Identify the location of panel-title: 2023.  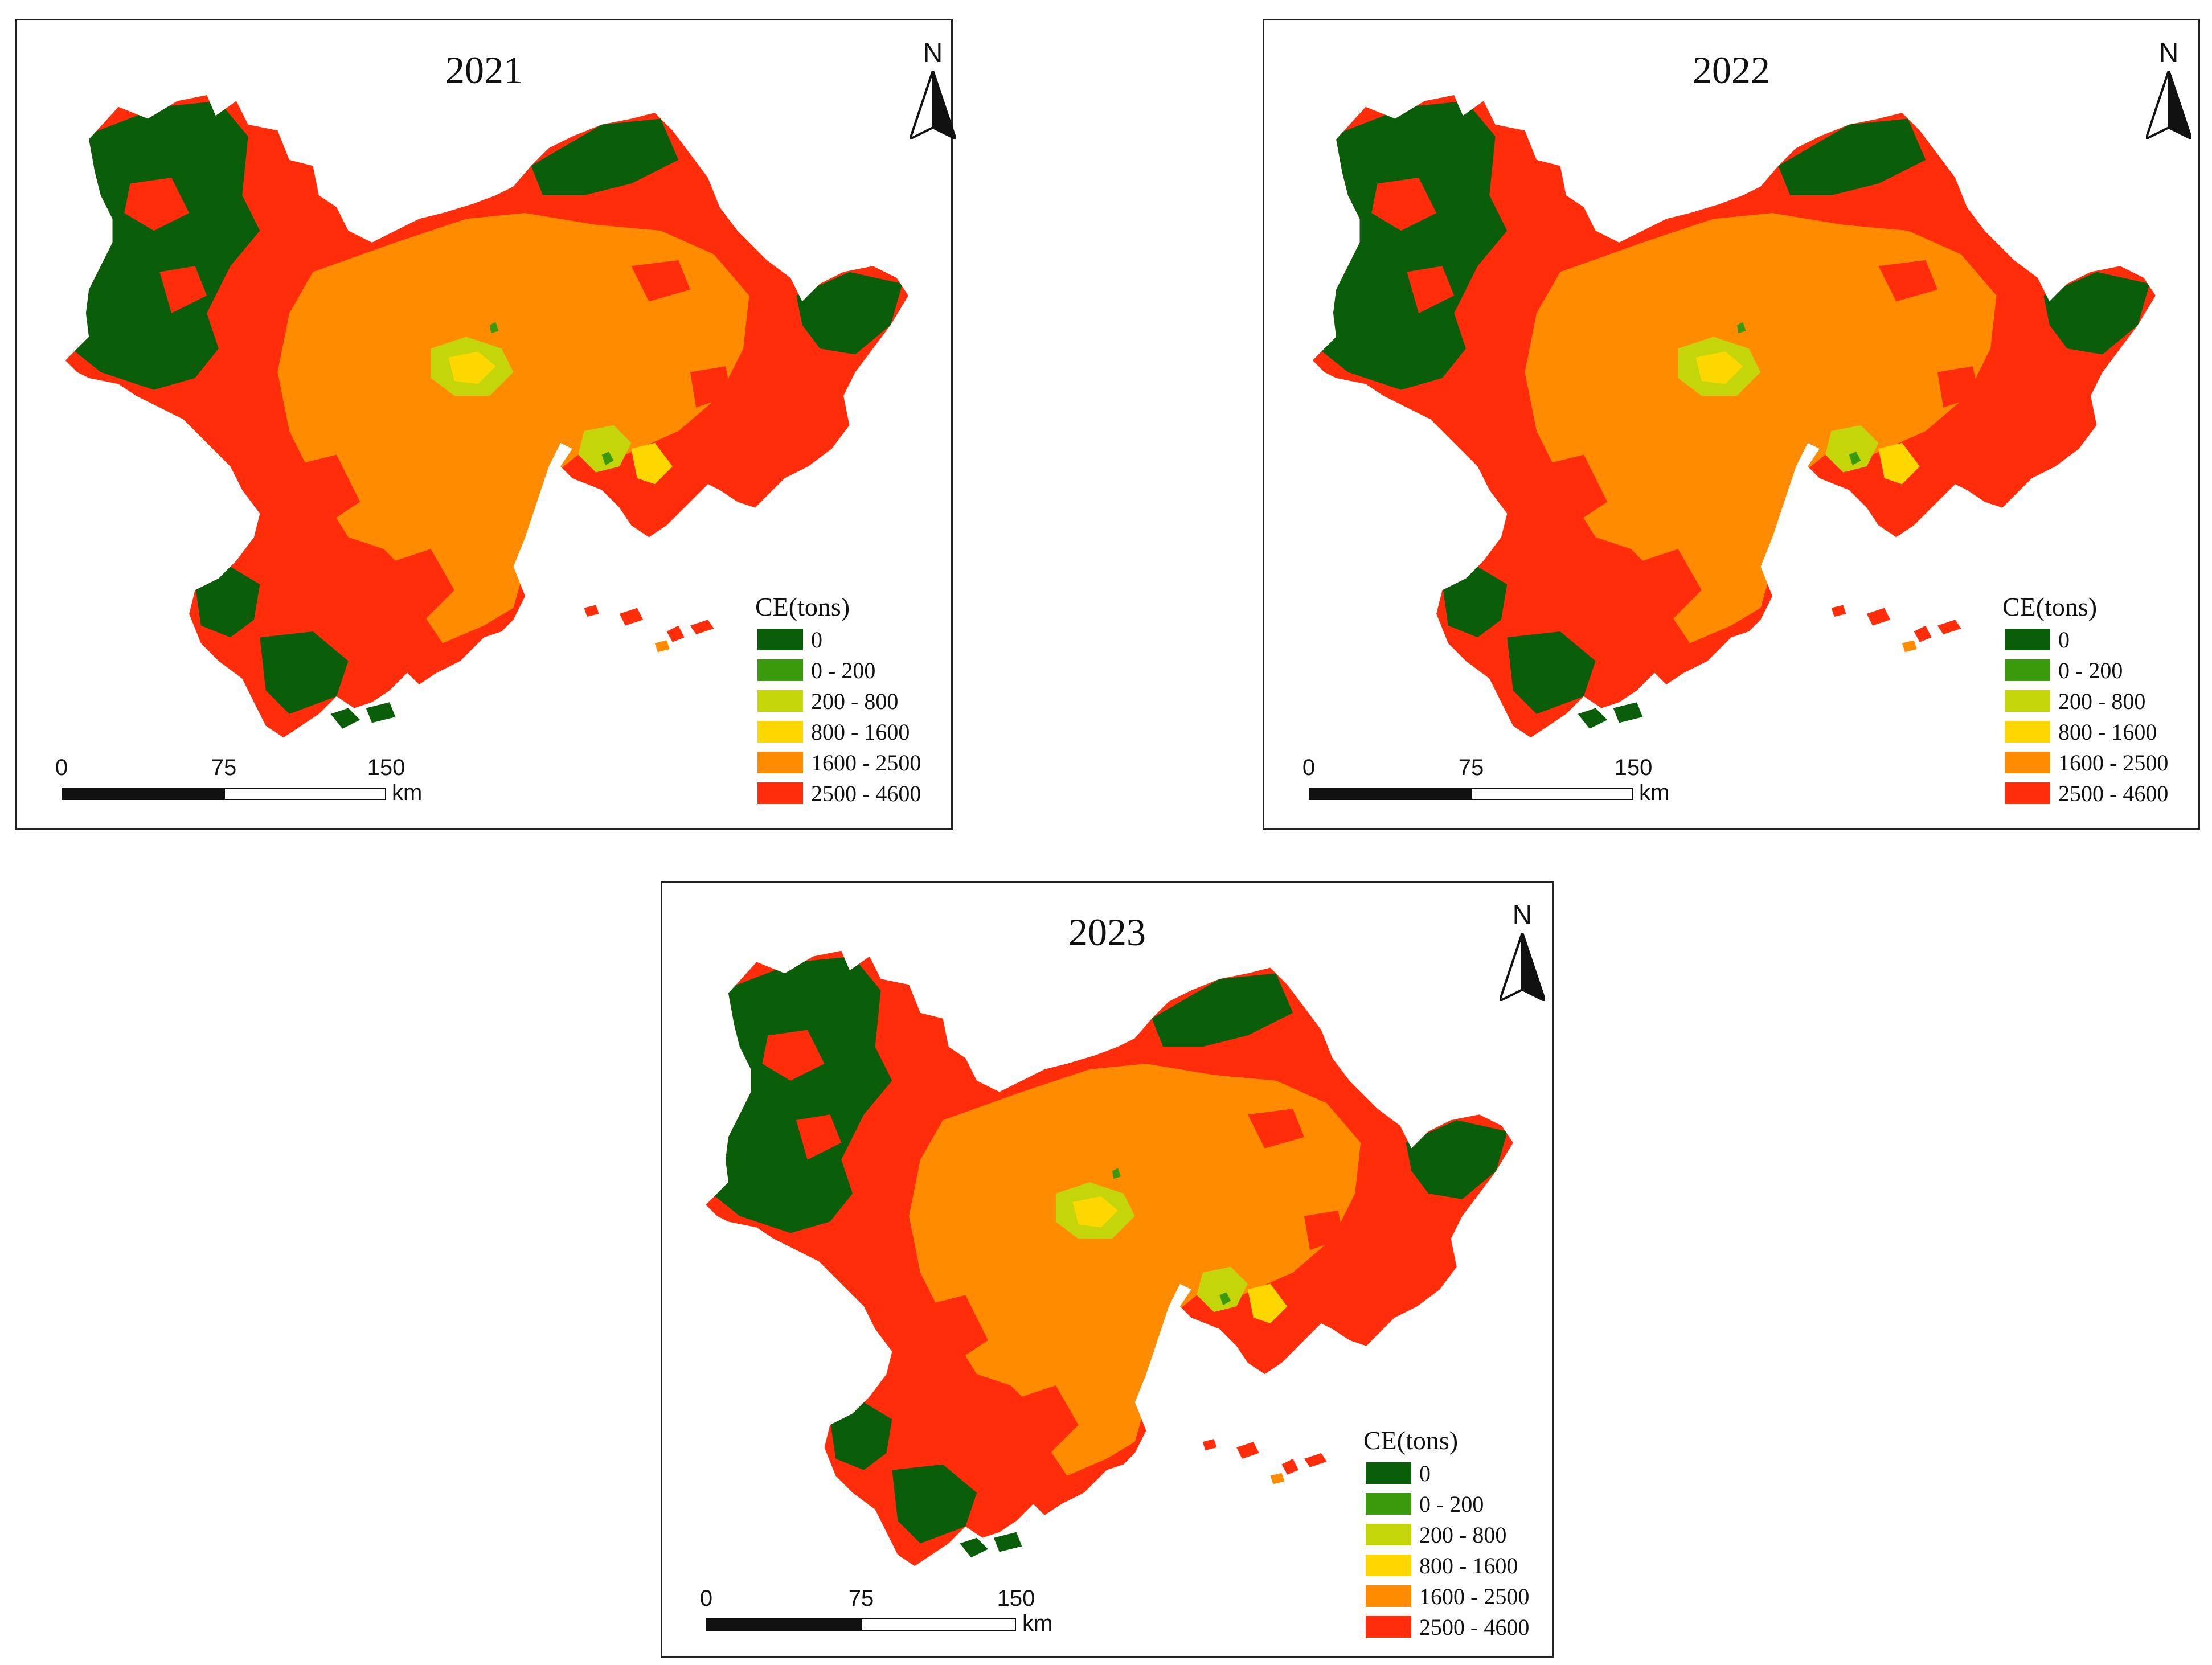
(1107, 932).